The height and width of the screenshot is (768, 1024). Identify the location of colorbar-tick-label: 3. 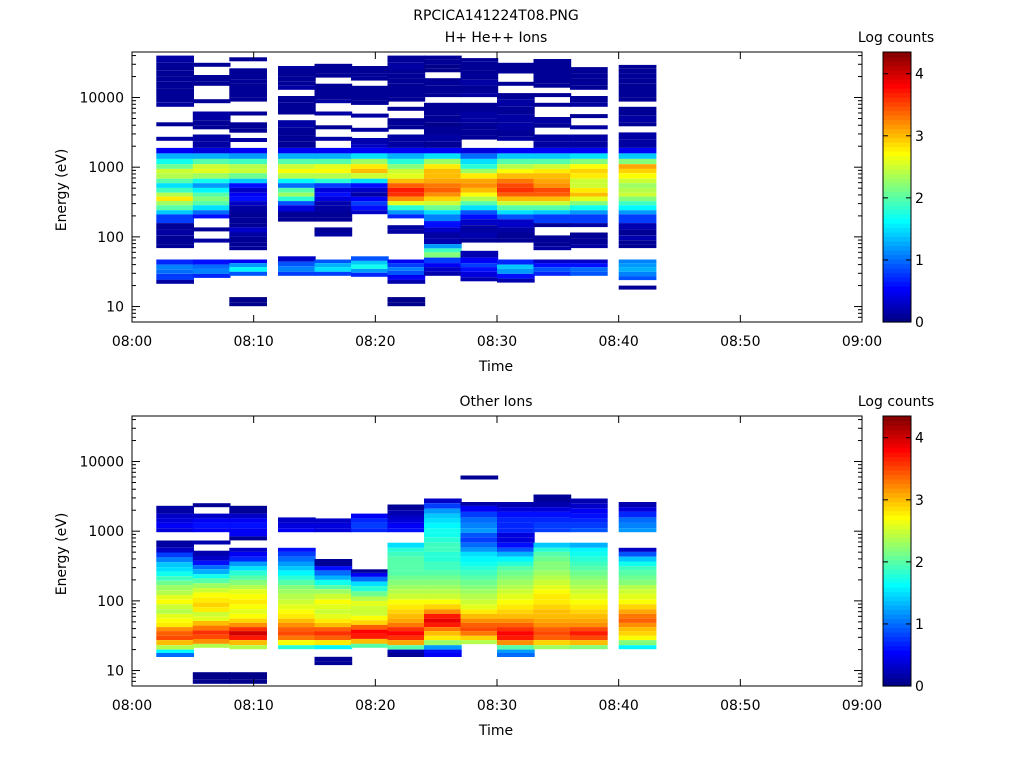
(919, 137).